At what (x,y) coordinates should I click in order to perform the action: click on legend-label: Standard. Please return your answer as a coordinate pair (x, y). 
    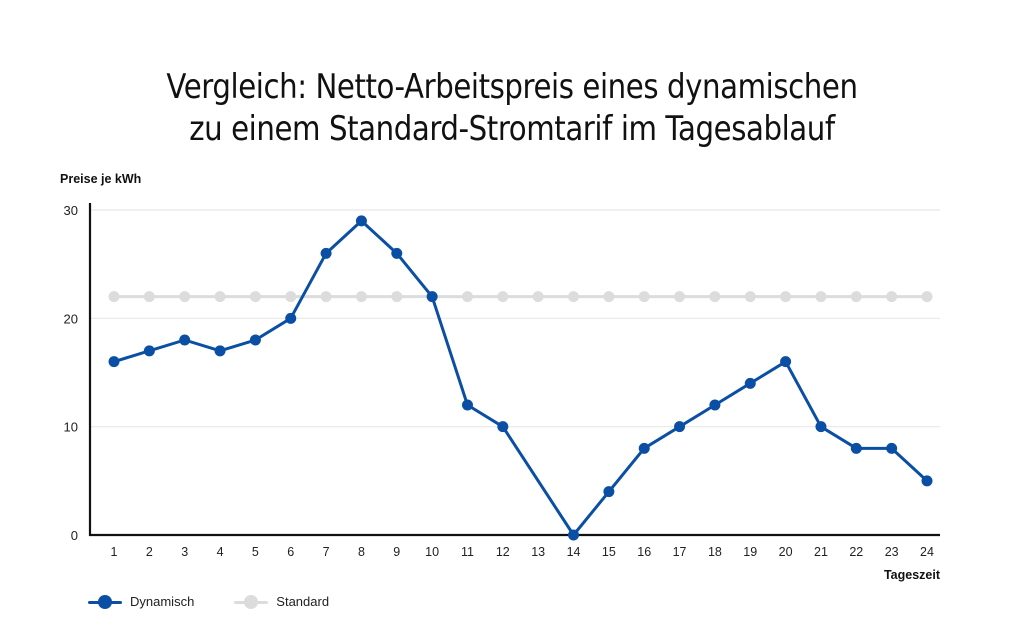
    Looking at the image, I should click on (303, 601).